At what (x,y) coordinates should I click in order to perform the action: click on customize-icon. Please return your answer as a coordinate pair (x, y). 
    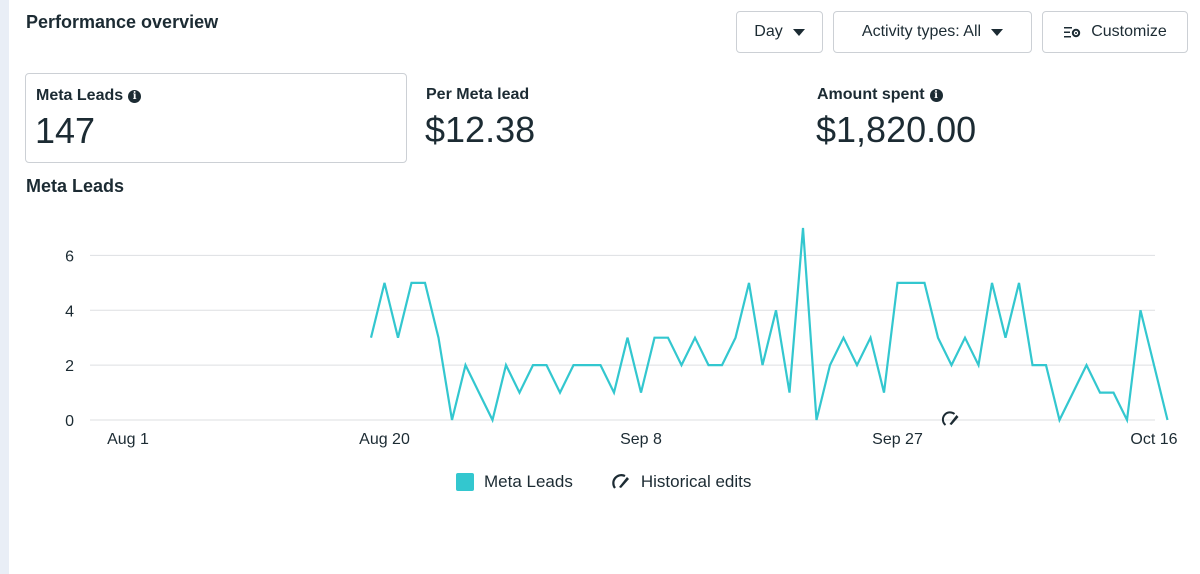
    Looking at the image, I should click on (1072, 32).